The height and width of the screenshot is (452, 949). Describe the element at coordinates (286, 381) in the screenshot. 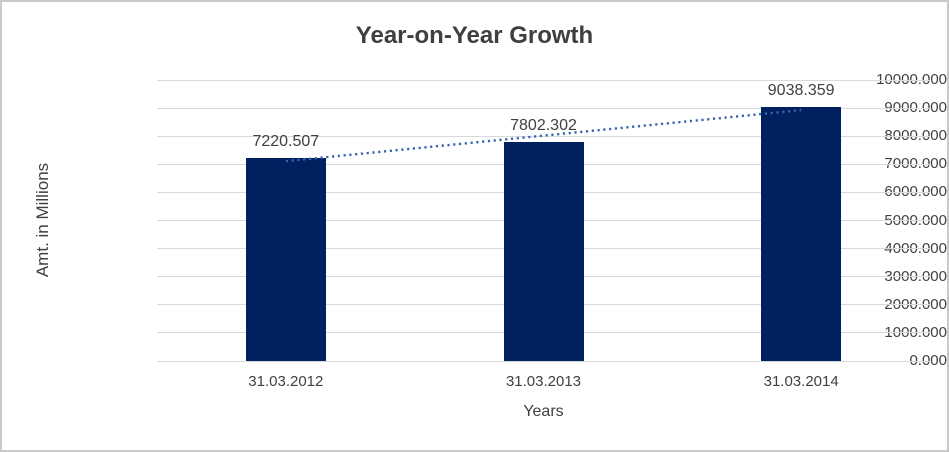

I see `x-tick-label: 31.03.2012` at that location.